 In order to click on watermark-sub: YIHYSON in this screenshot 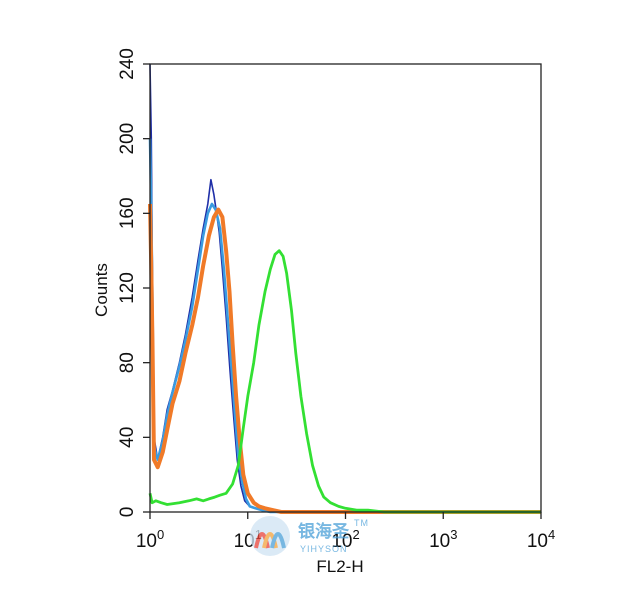, I will do `click(324, 549)`.